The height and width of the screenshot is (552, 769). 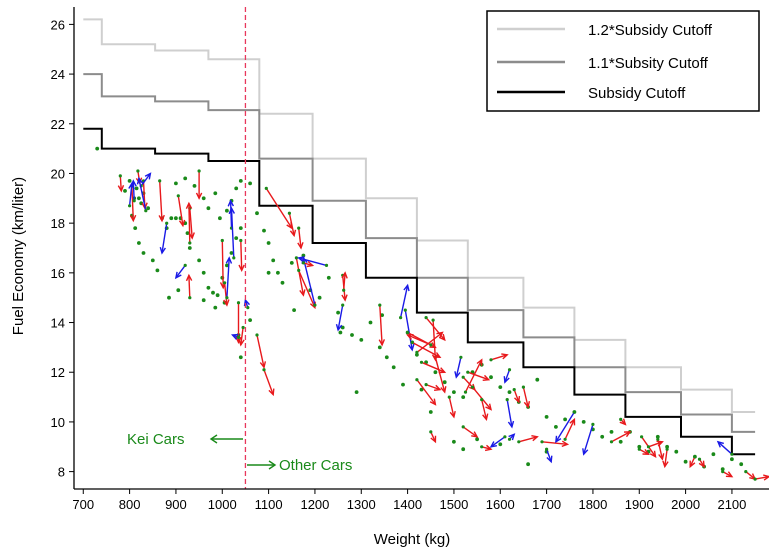 What do you see at coordinates (58, 223) in the screenshot?
I see `y-tick-label: 18` at bounding box center [58, 223].